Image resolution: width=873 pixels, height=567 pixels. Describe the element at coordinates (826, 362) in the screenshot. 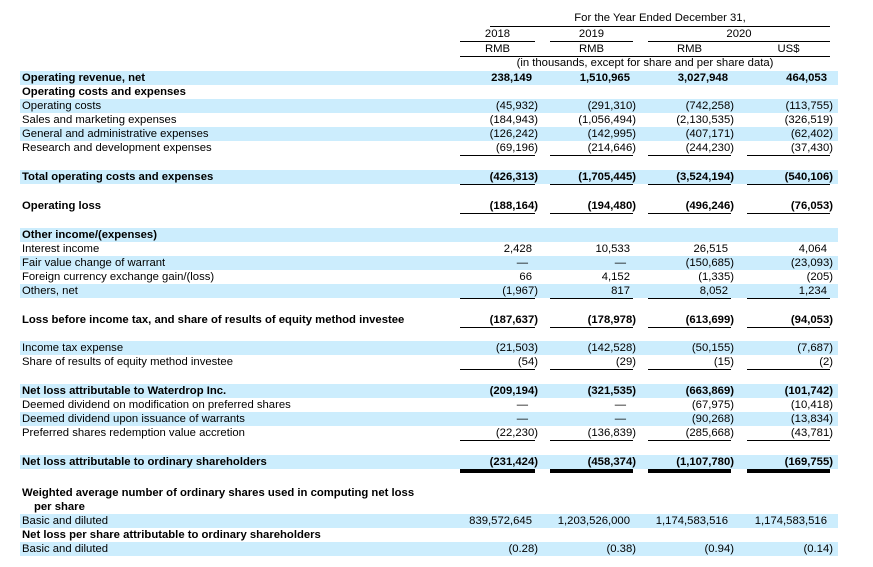

I see `row-value: (2)` at that location.